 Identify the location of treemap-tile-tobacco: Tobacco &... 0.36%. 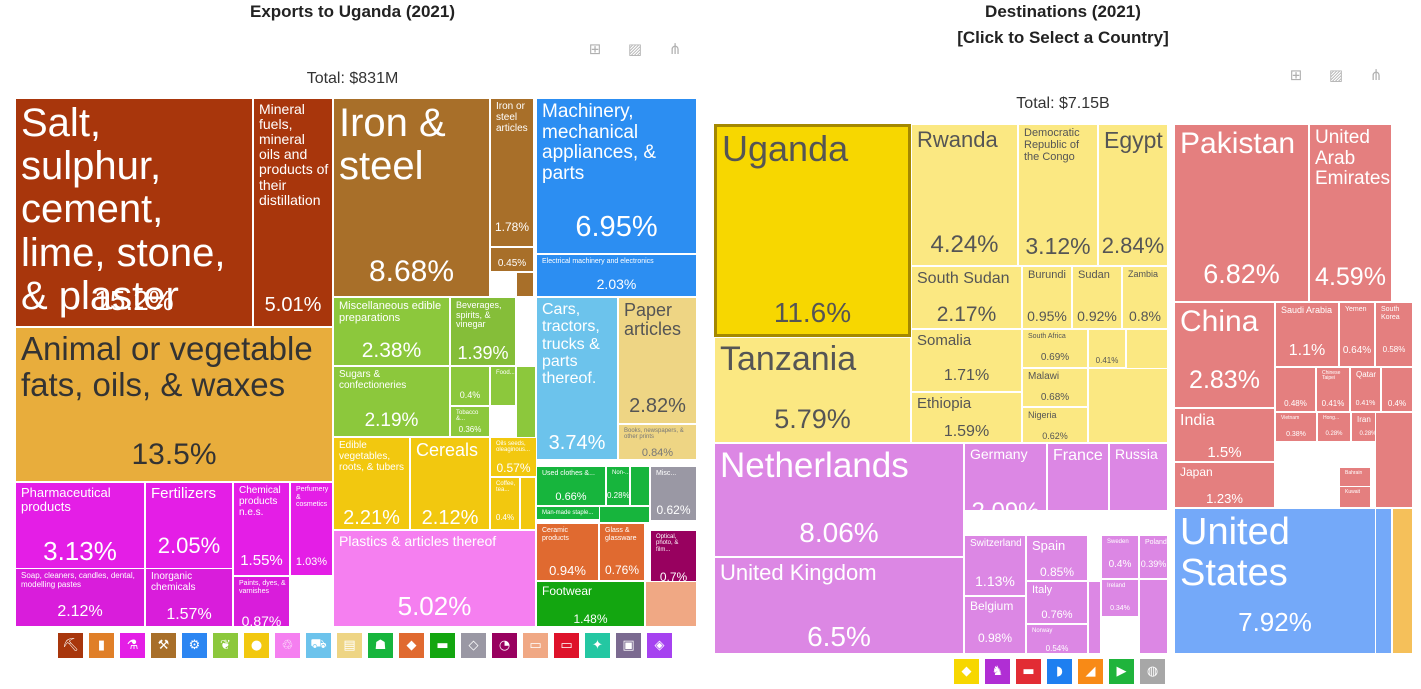
(470, 421).